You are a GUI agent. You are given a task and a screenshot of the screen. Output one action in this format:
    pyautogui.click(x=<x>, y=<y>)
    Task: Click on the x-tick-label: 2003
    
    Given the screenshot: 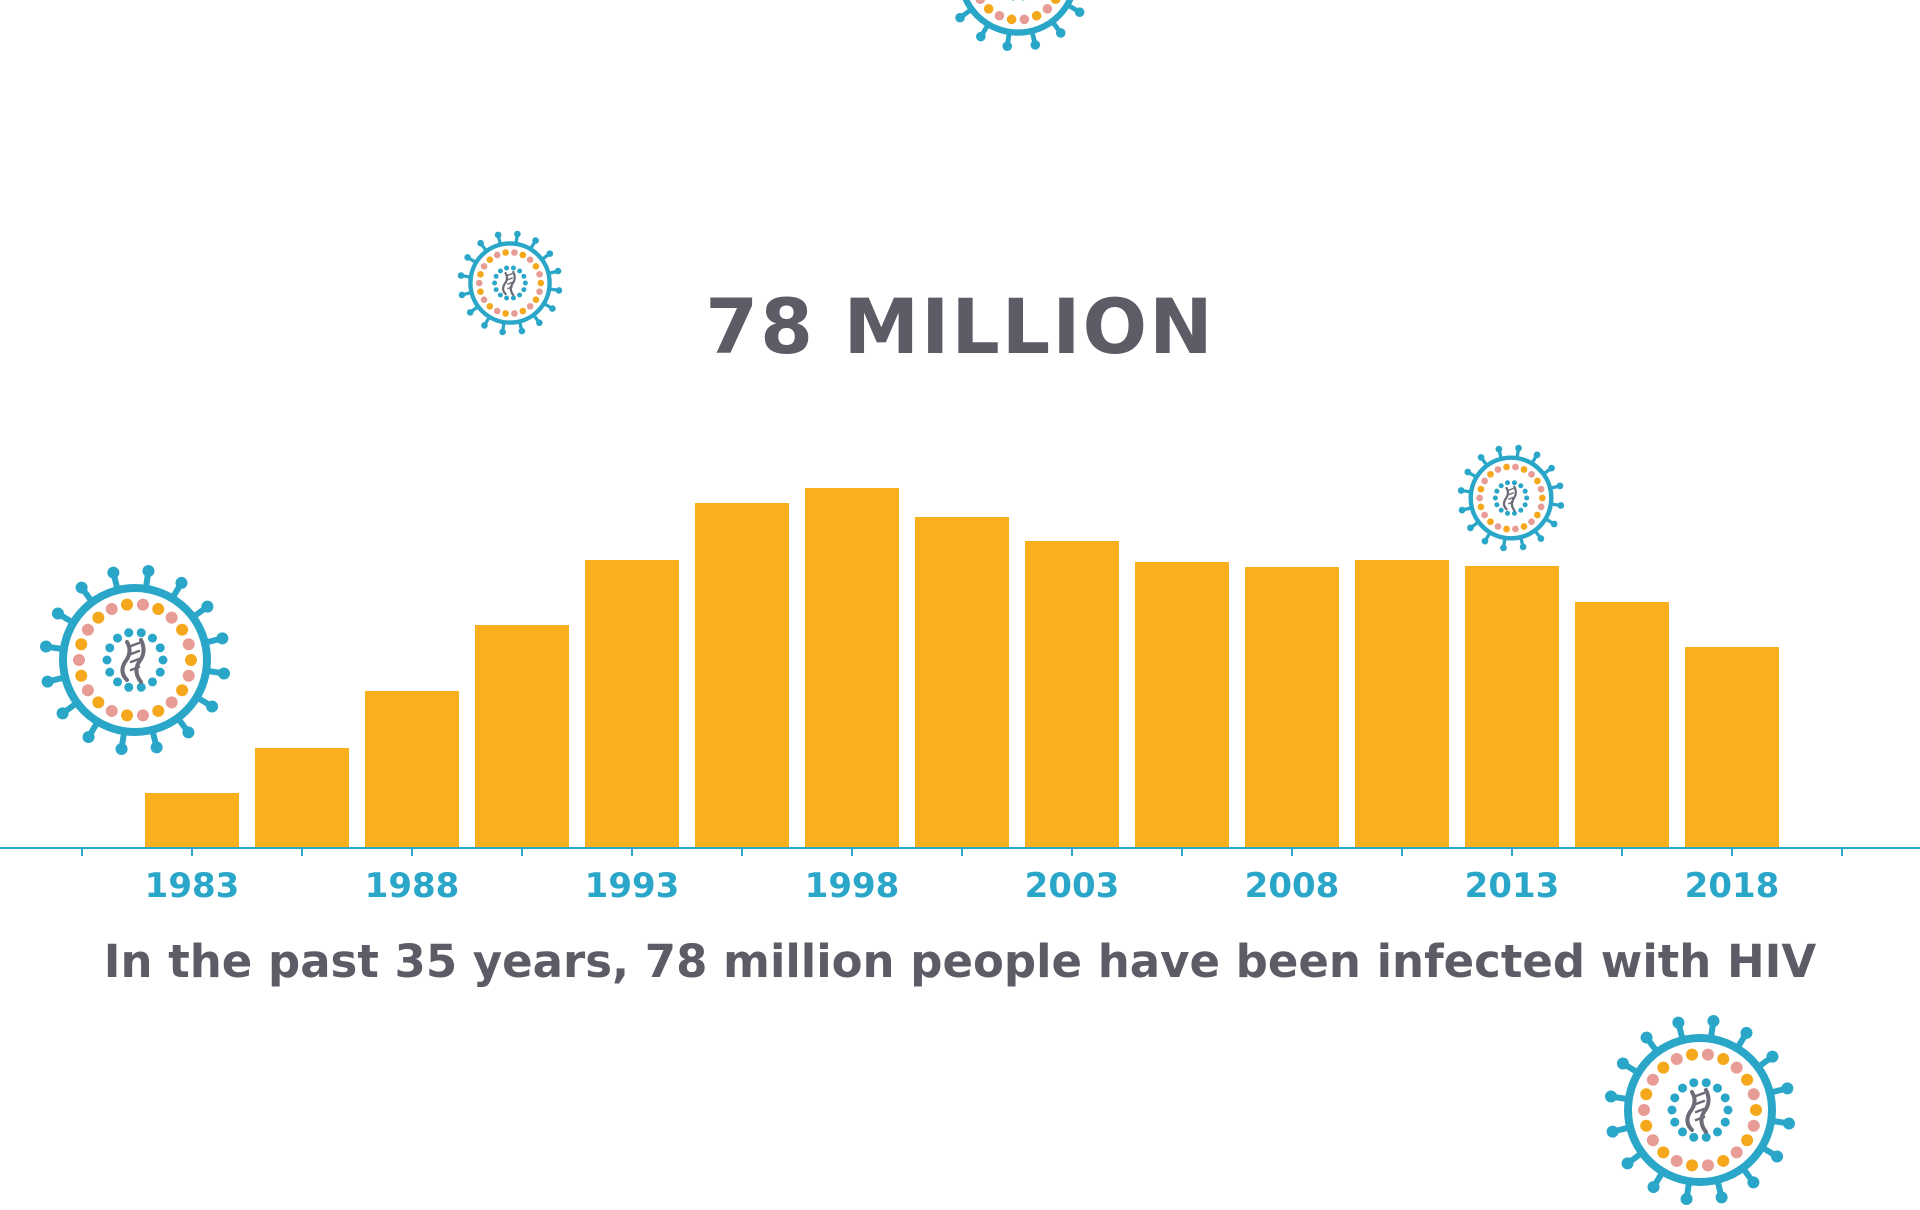 What is the action you would take?
    pyautogui.click(x=1072, y=886)
    